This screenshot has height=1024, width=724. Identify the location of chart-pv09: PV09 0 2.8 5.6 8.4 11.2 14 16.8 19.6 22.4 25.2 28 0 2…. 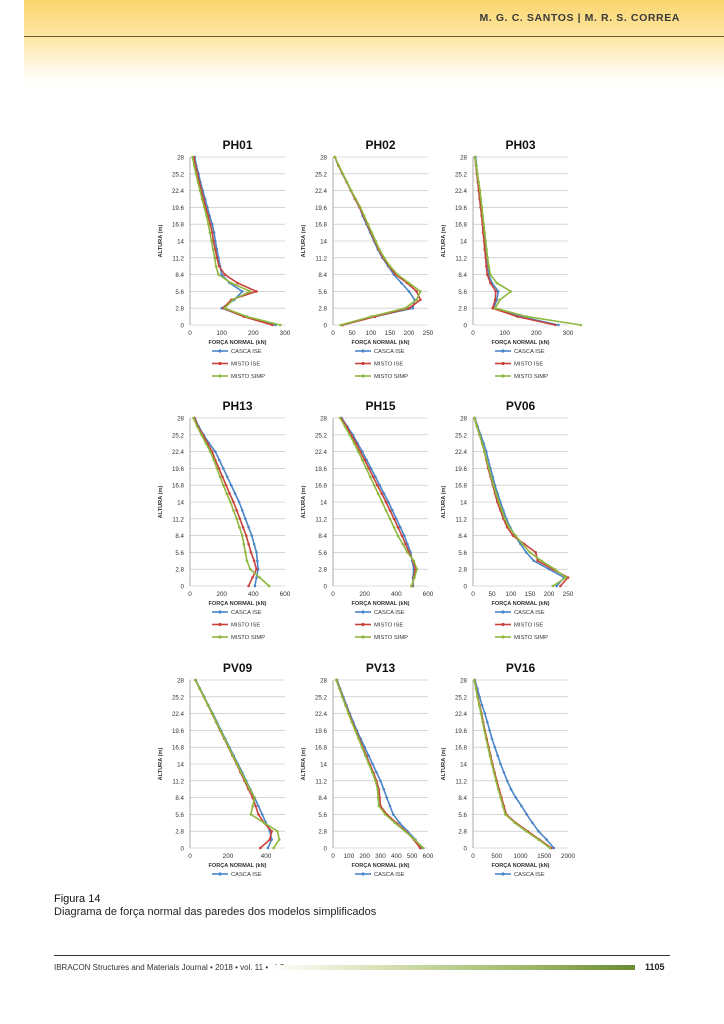
(221, 769).